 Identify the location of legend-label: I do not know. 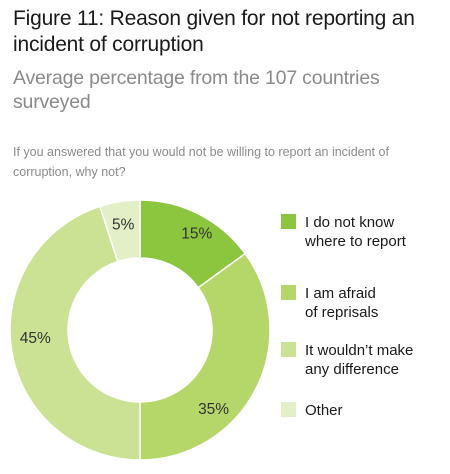
(349, 222).